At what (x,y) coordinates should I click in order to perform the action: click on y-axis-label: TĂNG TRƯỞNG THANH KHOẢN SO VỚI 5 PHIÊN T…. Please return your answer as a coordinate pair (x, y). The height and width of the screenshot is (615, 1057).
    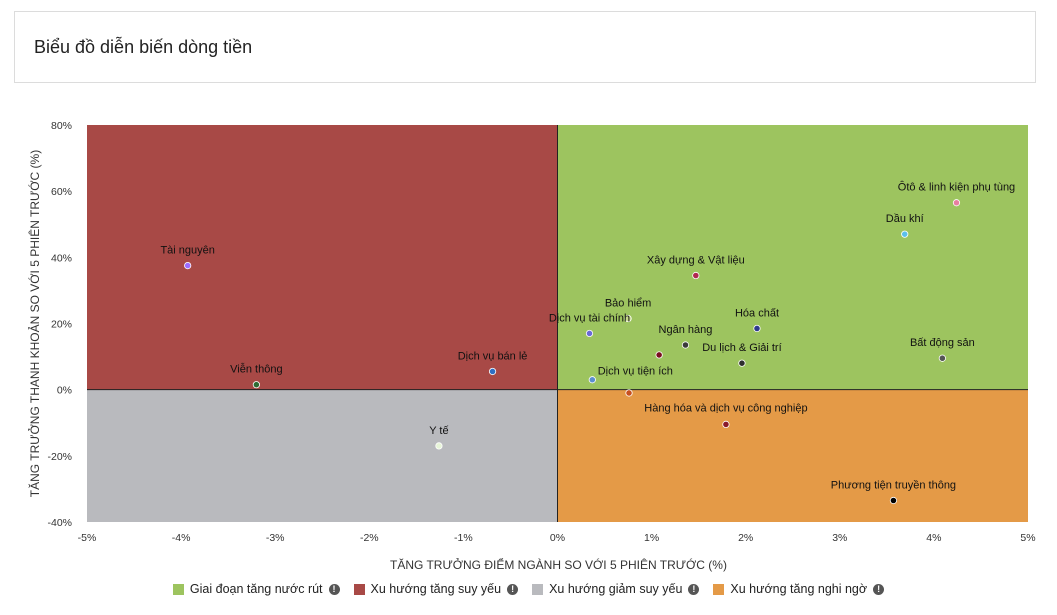
    Looking at the image, I should click on (34, 323).